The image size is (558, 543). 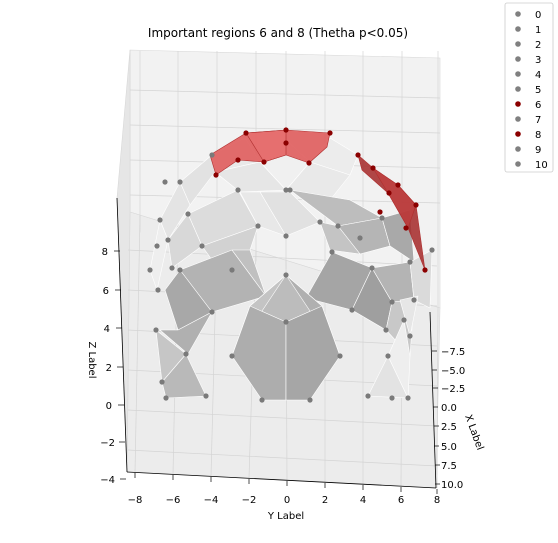 What do you see at coordinates (249, 492) in the screenshot?
I see `y-tick-3: −2` at bounding box center [249, 492].